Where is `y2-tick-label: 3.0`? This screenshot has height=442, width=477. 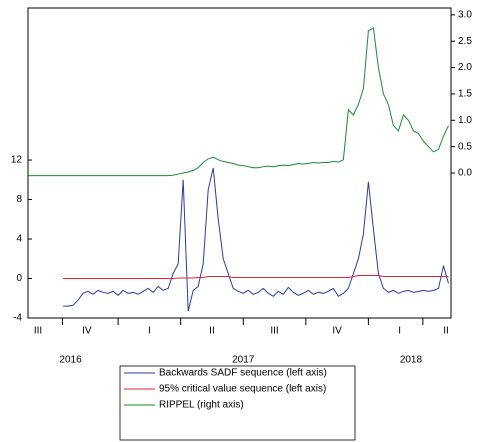 y2-tick-label: 3.0 is located at coordinates (465, 14).